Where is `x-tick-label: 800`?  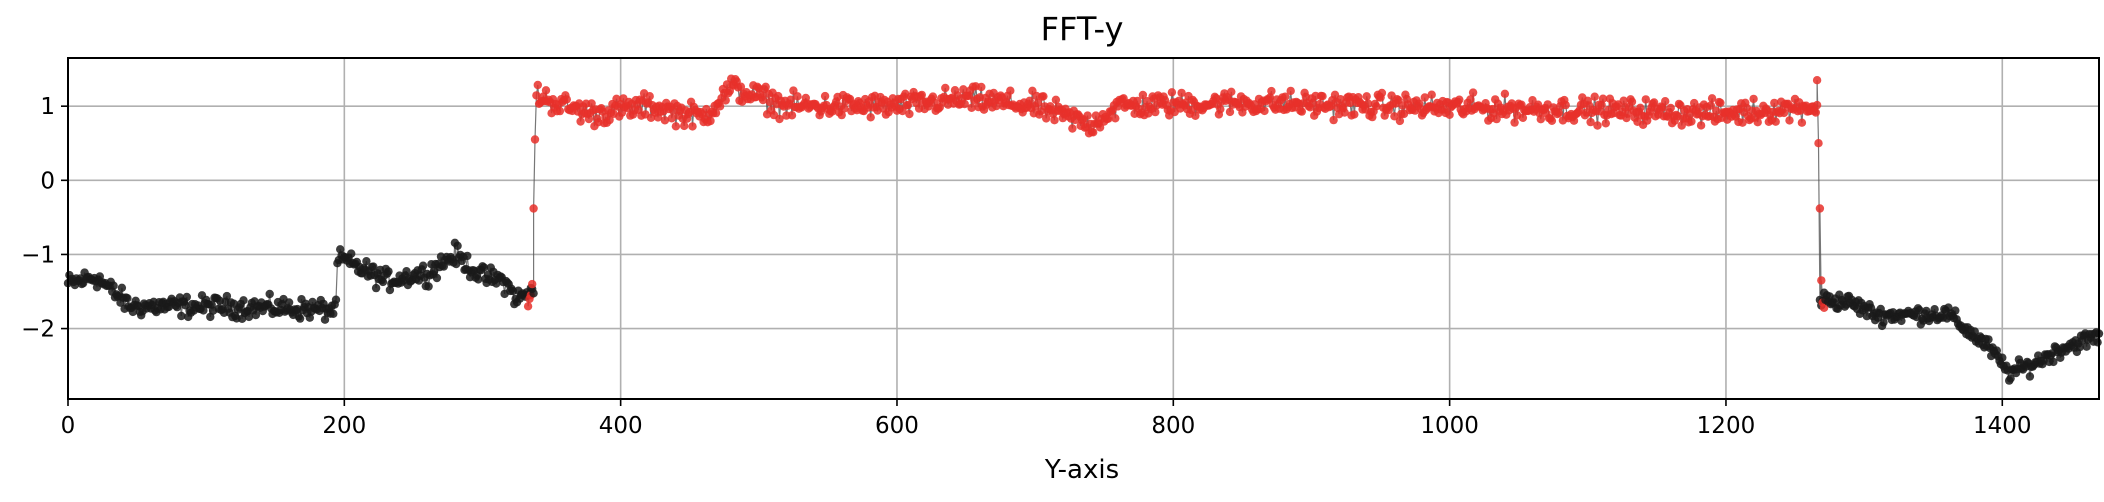
x-tick-label: 800 is located at coordinates (1173, 426).